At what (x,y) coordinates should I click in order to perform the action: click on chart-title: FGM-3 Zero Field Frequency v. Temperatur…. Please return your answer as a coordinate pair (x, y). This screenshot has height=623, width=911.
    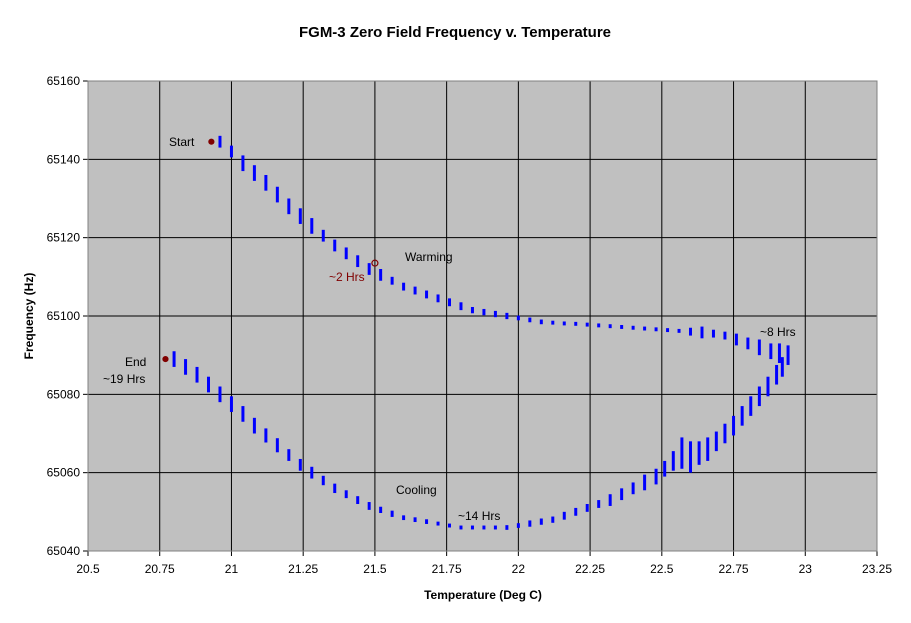
    Looking at the image, I should click on (455, 32).